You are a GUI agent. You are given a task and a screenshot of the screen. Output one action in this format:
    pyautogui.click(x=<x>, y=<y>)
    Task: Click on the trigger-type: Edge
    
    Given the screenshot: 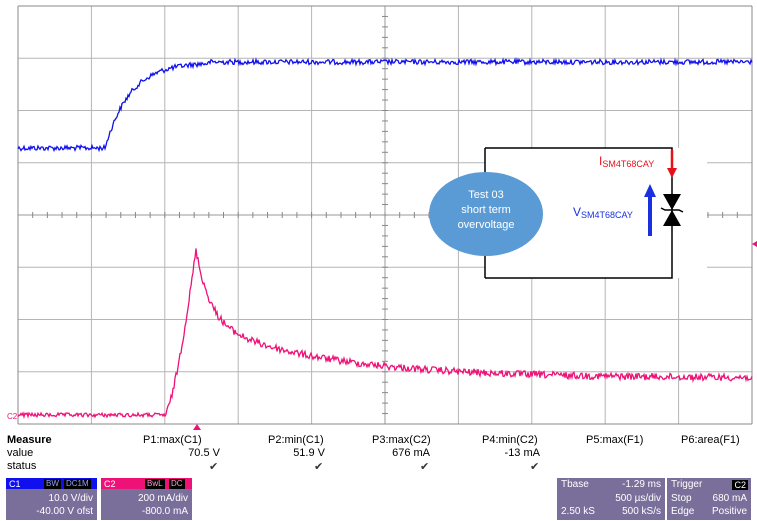 What is the action you would take?
    pyautogui.click(x=683, y=511)
    